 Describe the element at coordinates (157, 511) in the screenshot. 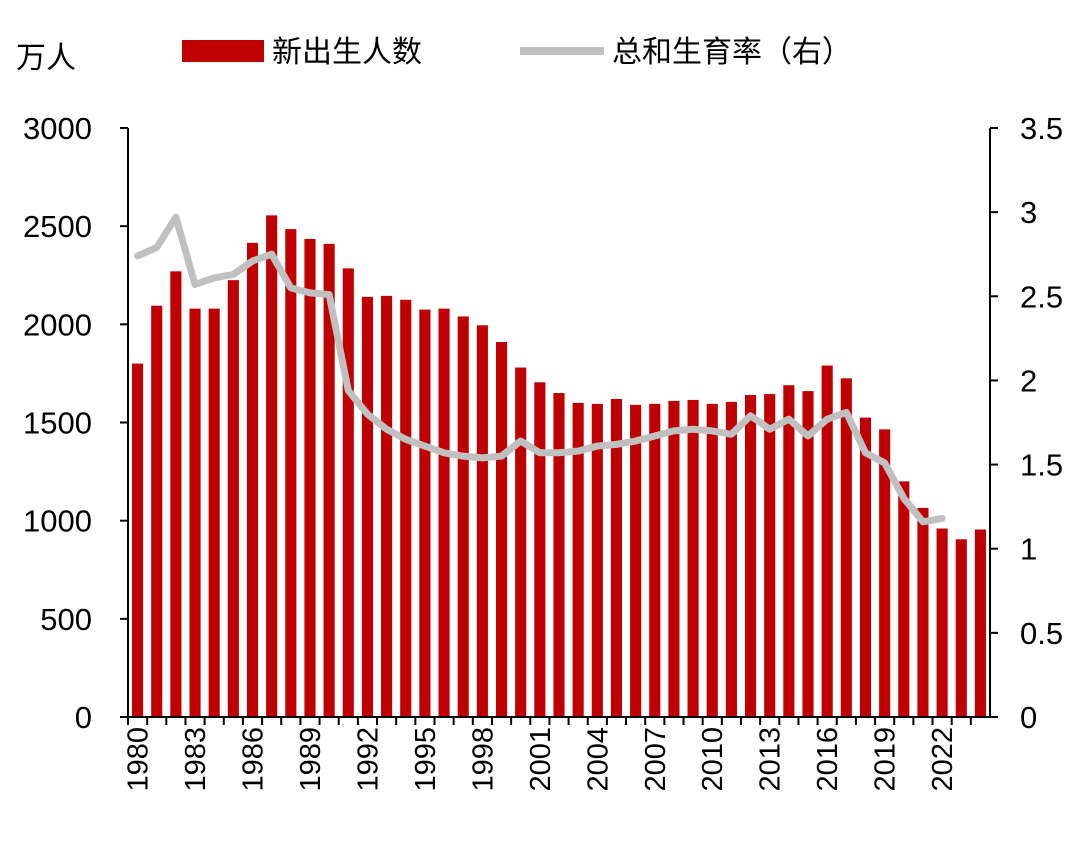

I see `bar-births-1981` at that location.